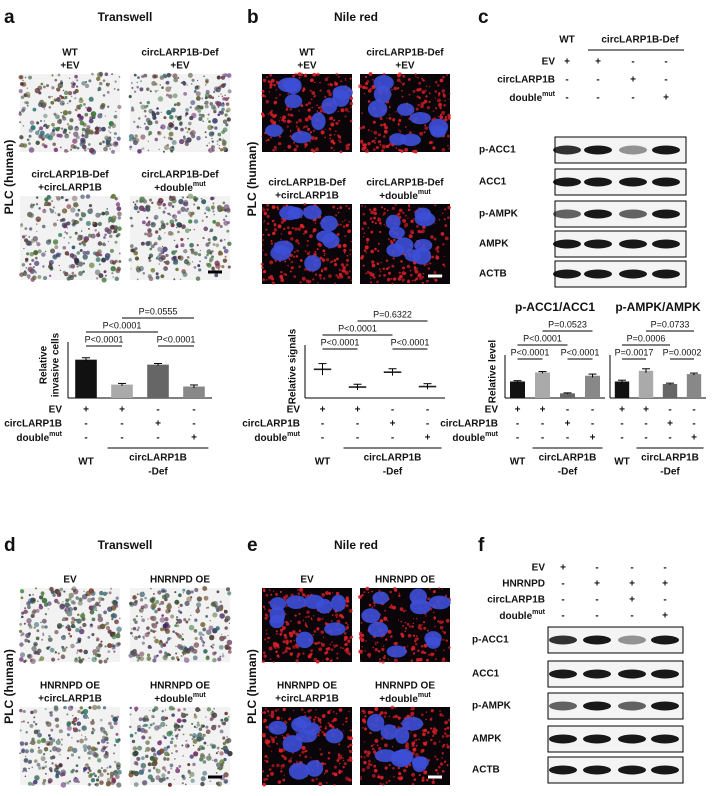 The width and height of the screenshot is (715, 796). What do you see at coordinates (70, 53) in the screenshot?
I see `image-label: WT` at bounding box center [70, 53].